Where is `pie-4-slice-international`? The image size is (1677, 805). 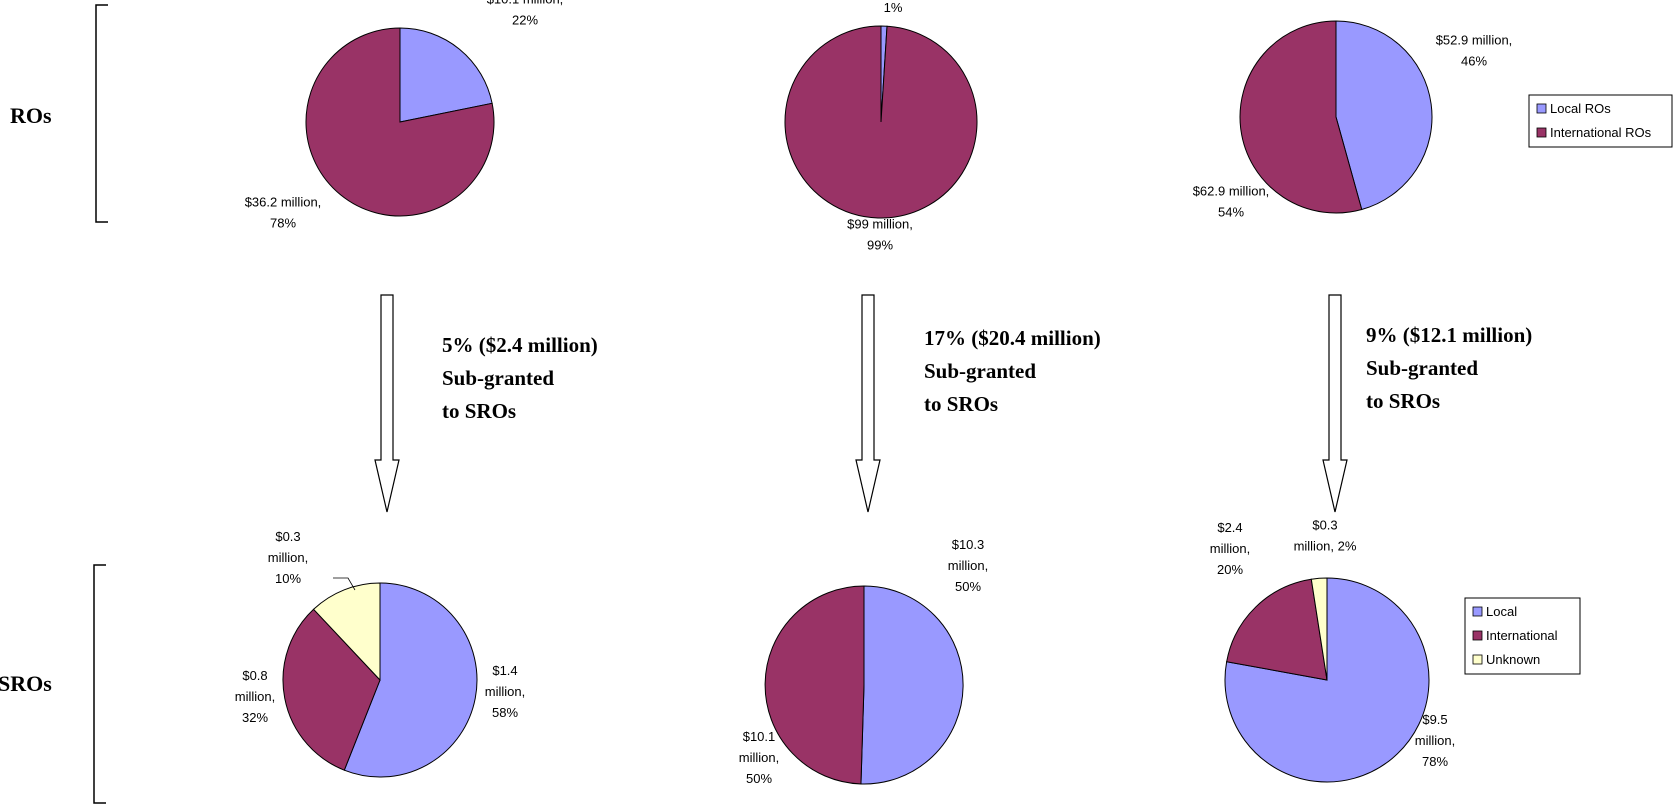
pie-4-slice-international is located at coordinates (331, 689).